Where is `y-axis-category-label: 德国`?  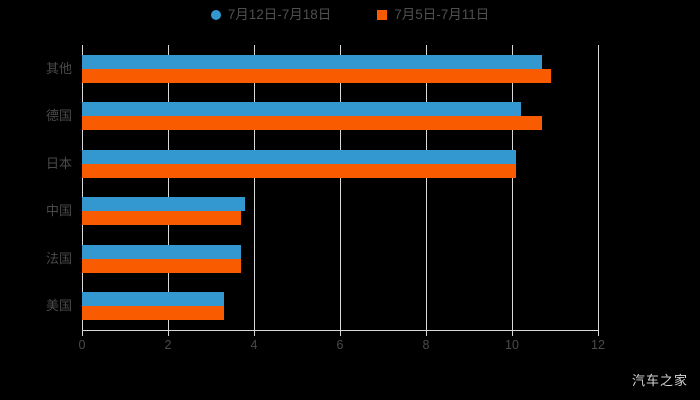 y-axis-category-label: 德国 is located at coordinates (58, 116).